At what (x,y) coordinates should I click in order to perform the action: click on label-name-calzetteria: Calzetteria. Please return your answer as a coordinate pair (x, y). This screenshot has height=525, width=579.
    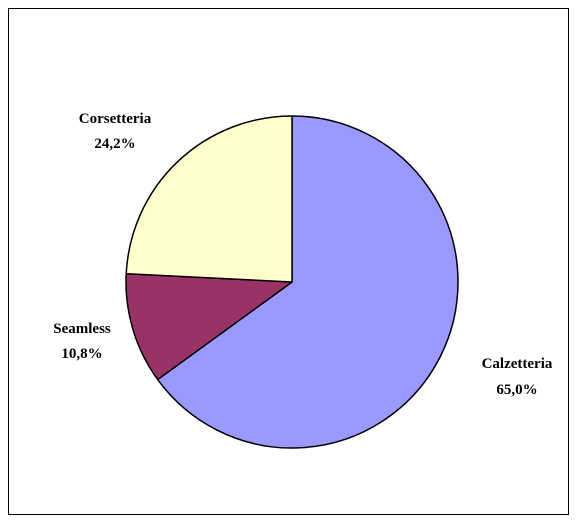
    Looking at the image, I should click on (517, 364).